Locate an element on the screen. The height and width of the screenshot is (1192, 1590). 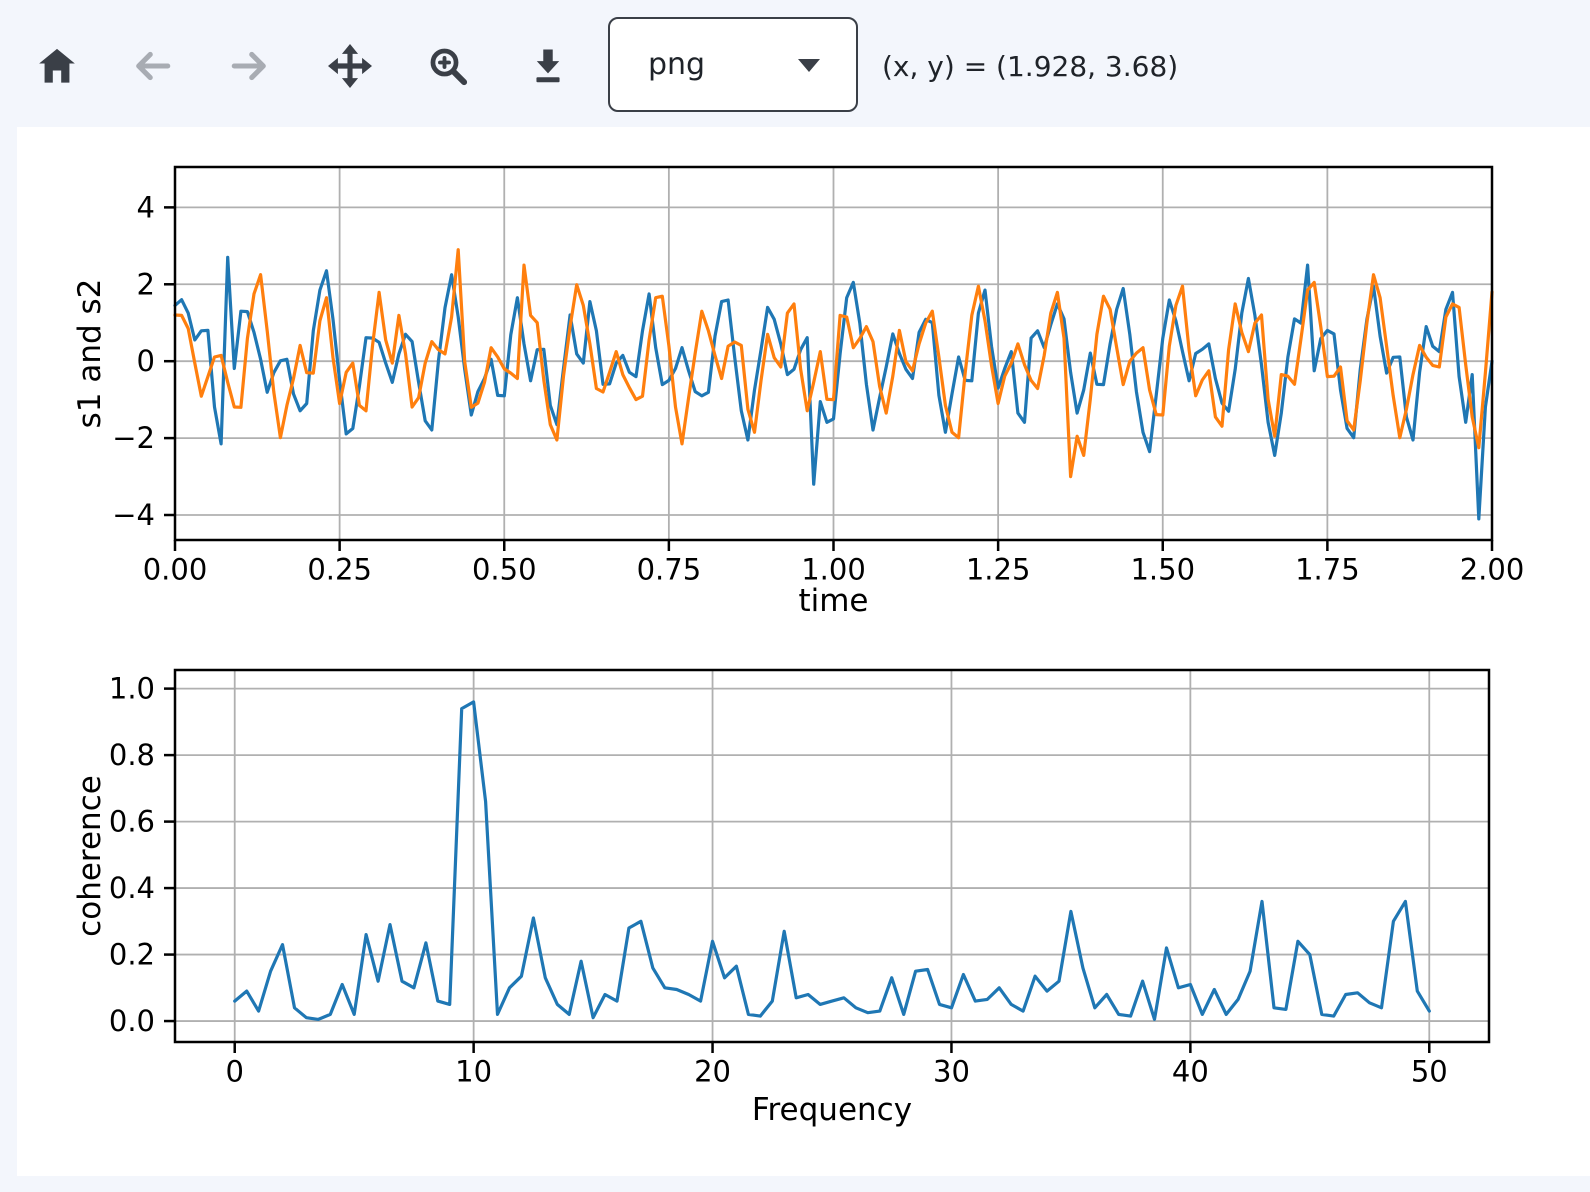
navigation-toolbar: png (x, y) = (1.928, 3.68) is located at coordinates (795, 63).